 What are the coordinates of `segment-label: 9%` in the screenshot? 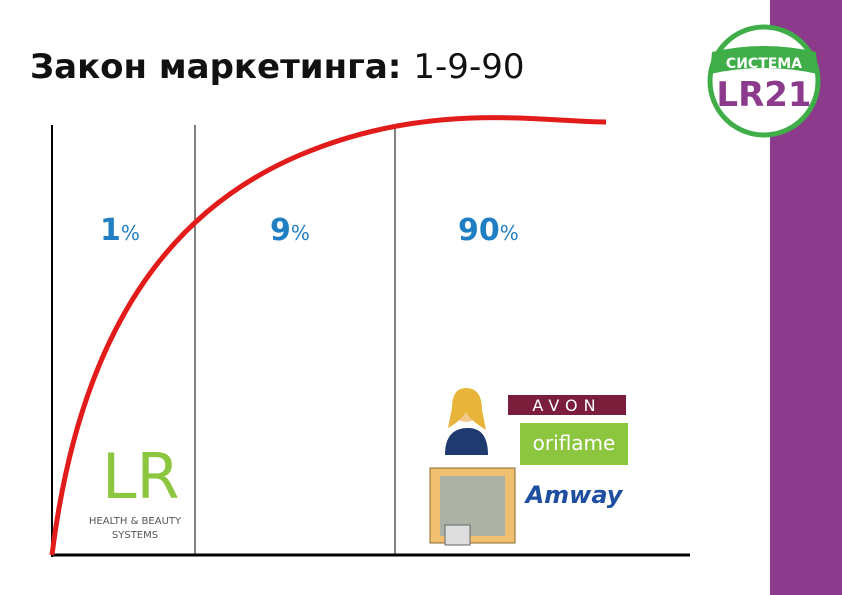 It's located at (290, 230).